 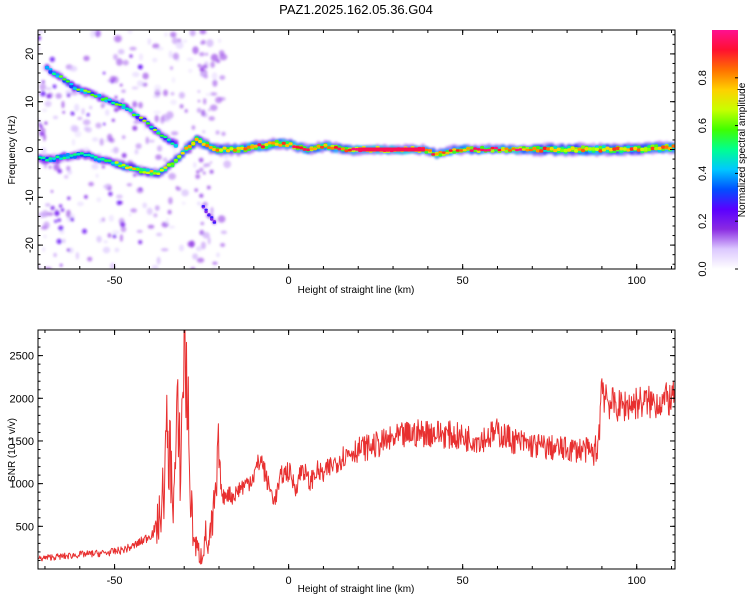 What do you see at coordinates (30, 197) in the screenshot?
I see `spectrogram-ytick-label: -10` at bounding box center [30, 197].